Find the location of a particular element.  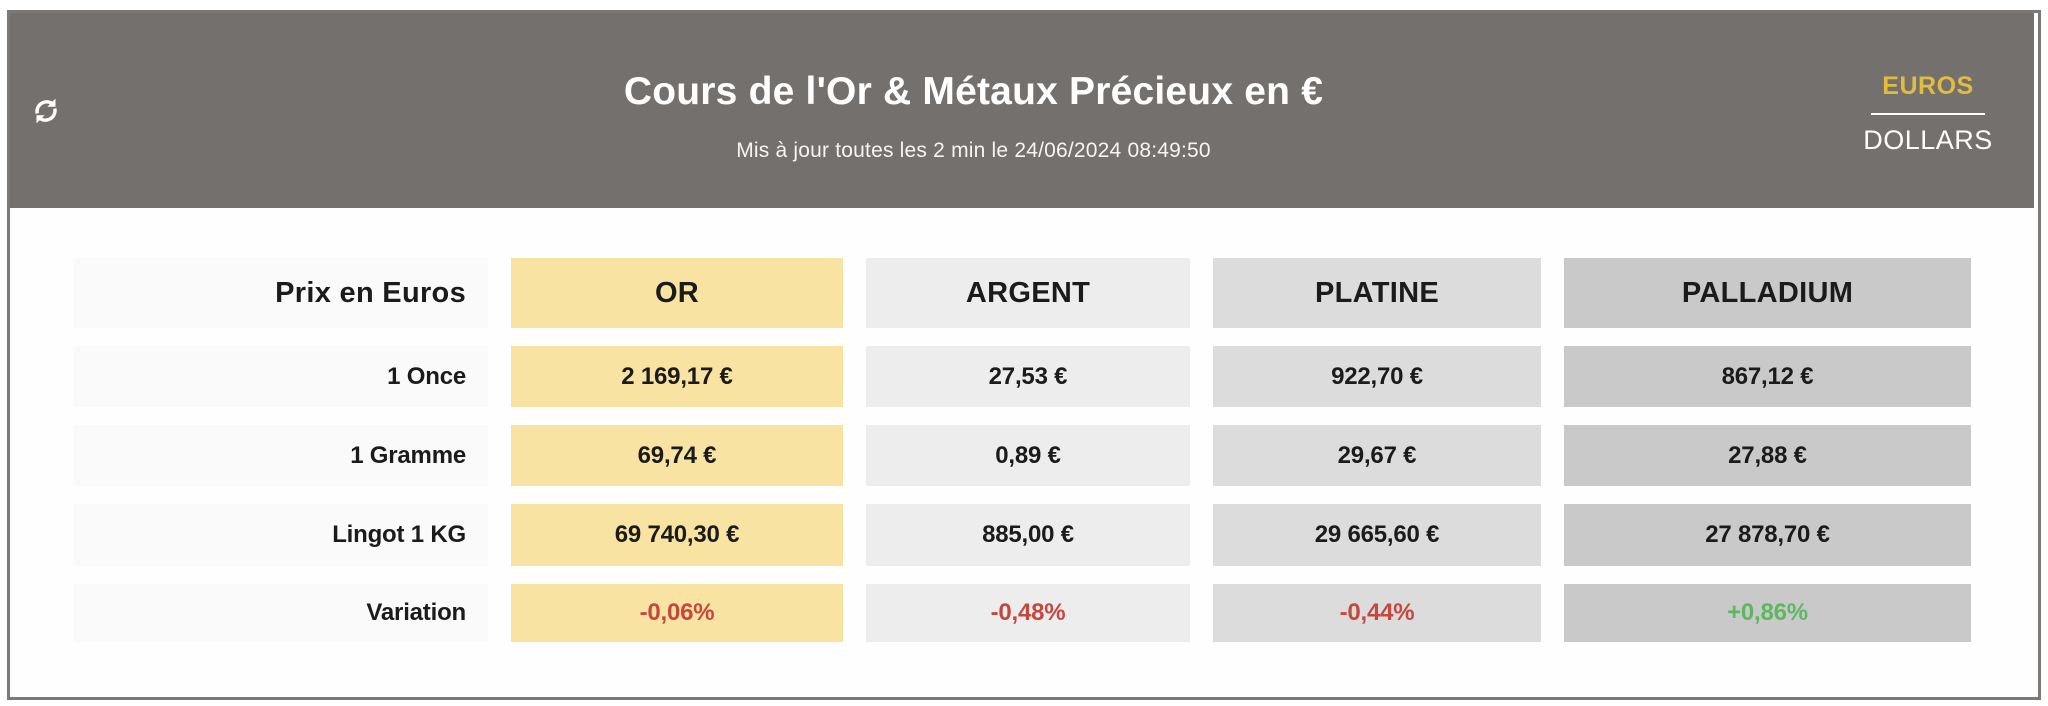

page-title: Cours de l'Or & Métaux Précieux en € is located at coordinates (973, 92).